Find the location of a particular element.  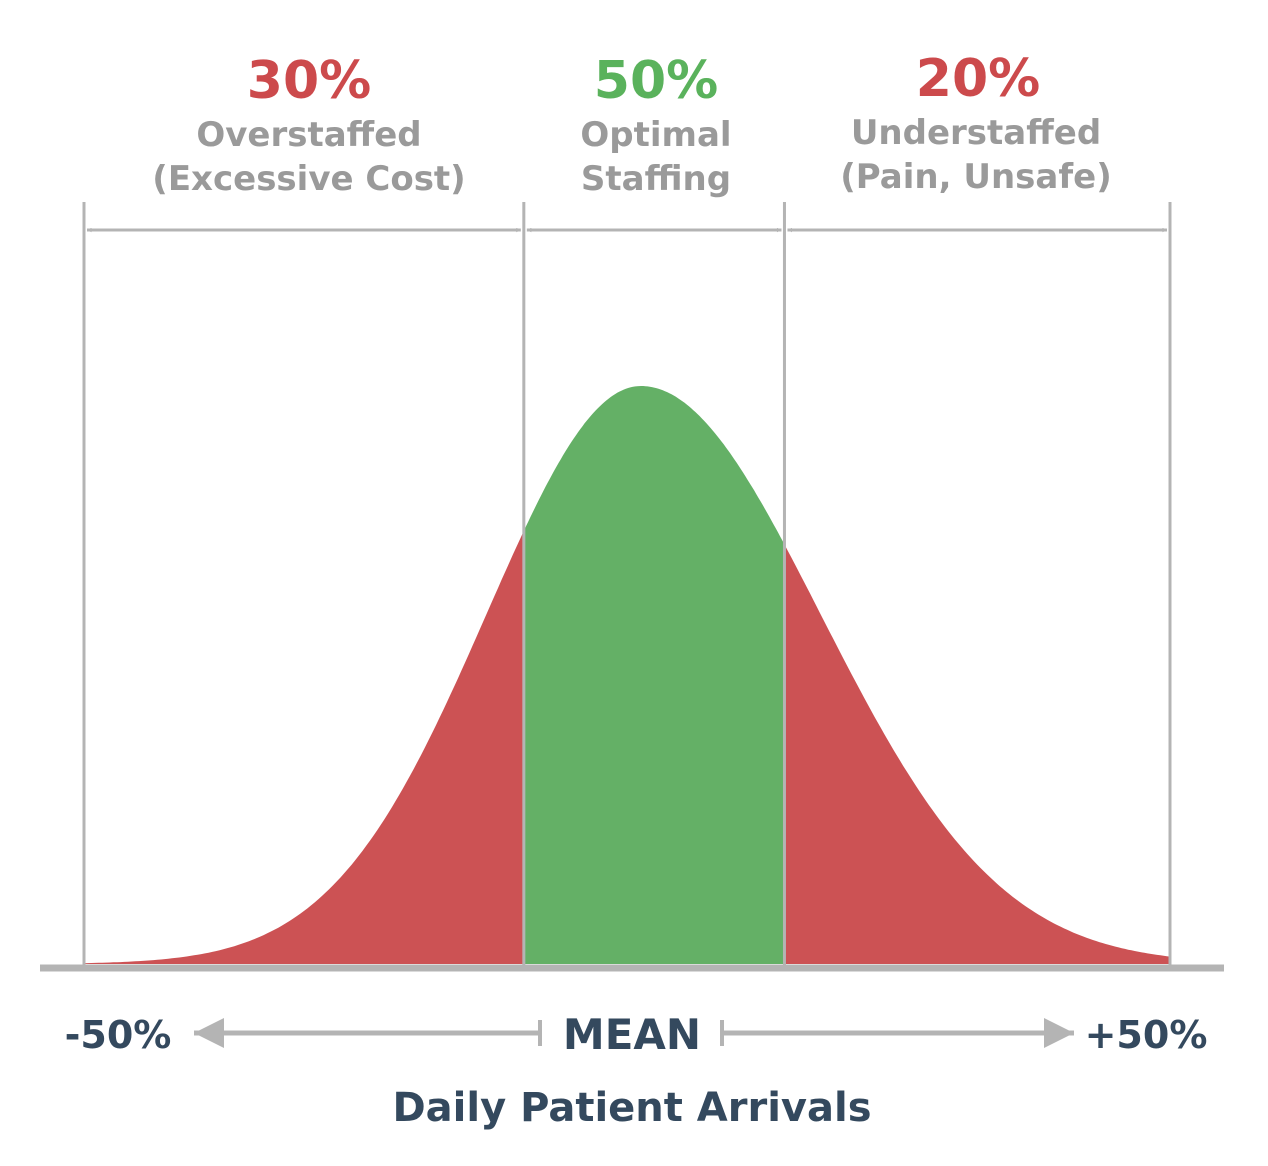

x-axis-title: Daily Patient Arrivals is located at coordinates (631, 1108).